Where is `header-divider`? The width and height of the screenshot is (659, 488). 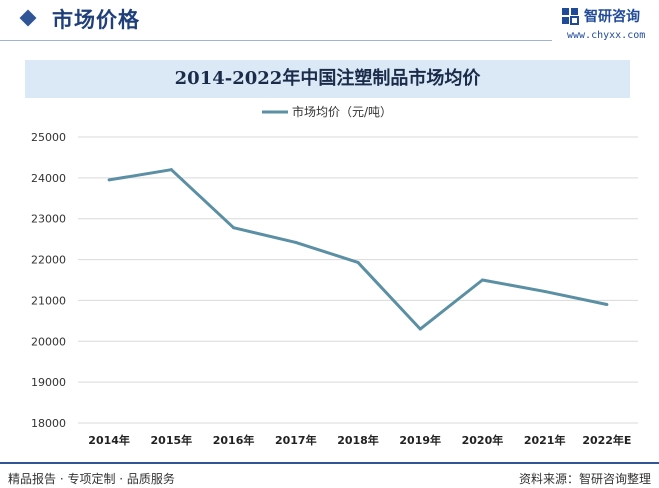 header-divider is located at coordinates (276, 40).